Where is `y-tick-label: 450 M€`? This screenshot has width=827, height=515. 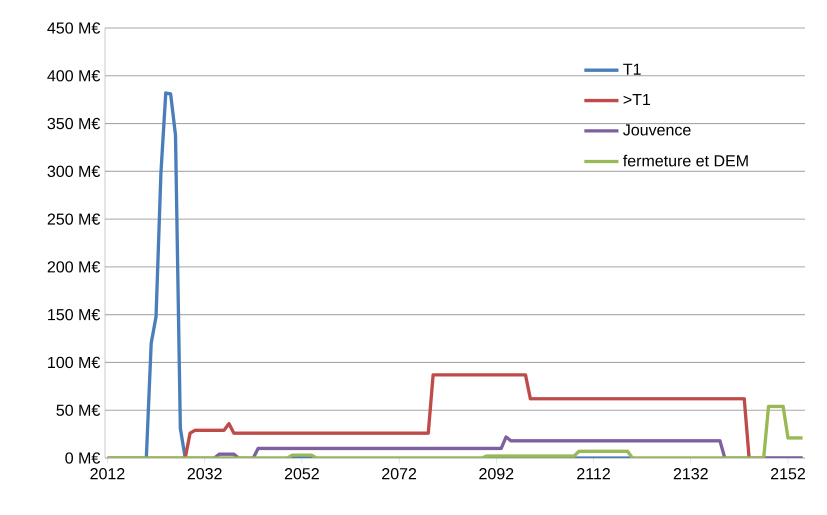 y-tick-label: 450 M€ is located at coordinates (73, 28).